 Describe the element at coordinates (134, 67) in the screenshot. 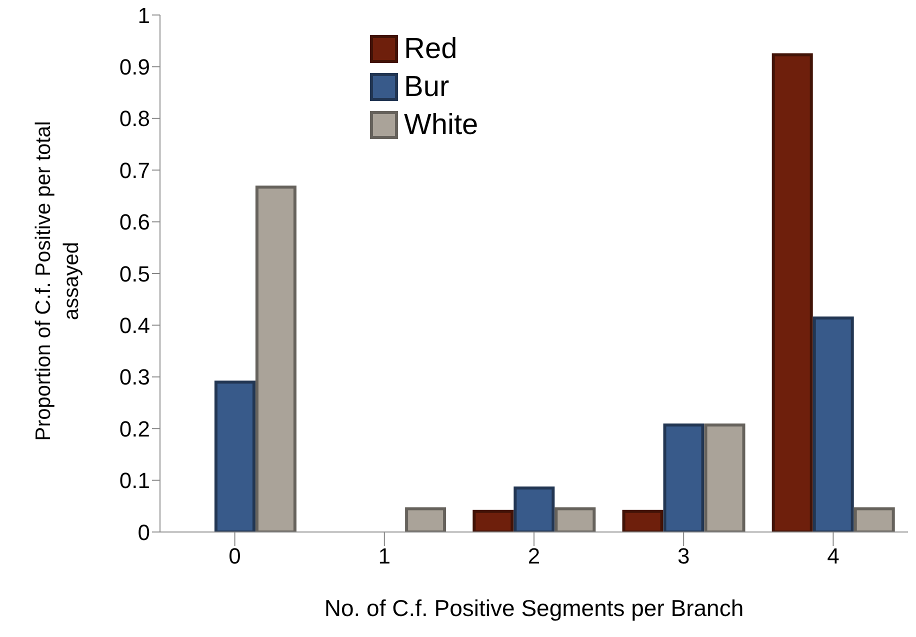

I see `y-tick-label: 0.9` at that location.